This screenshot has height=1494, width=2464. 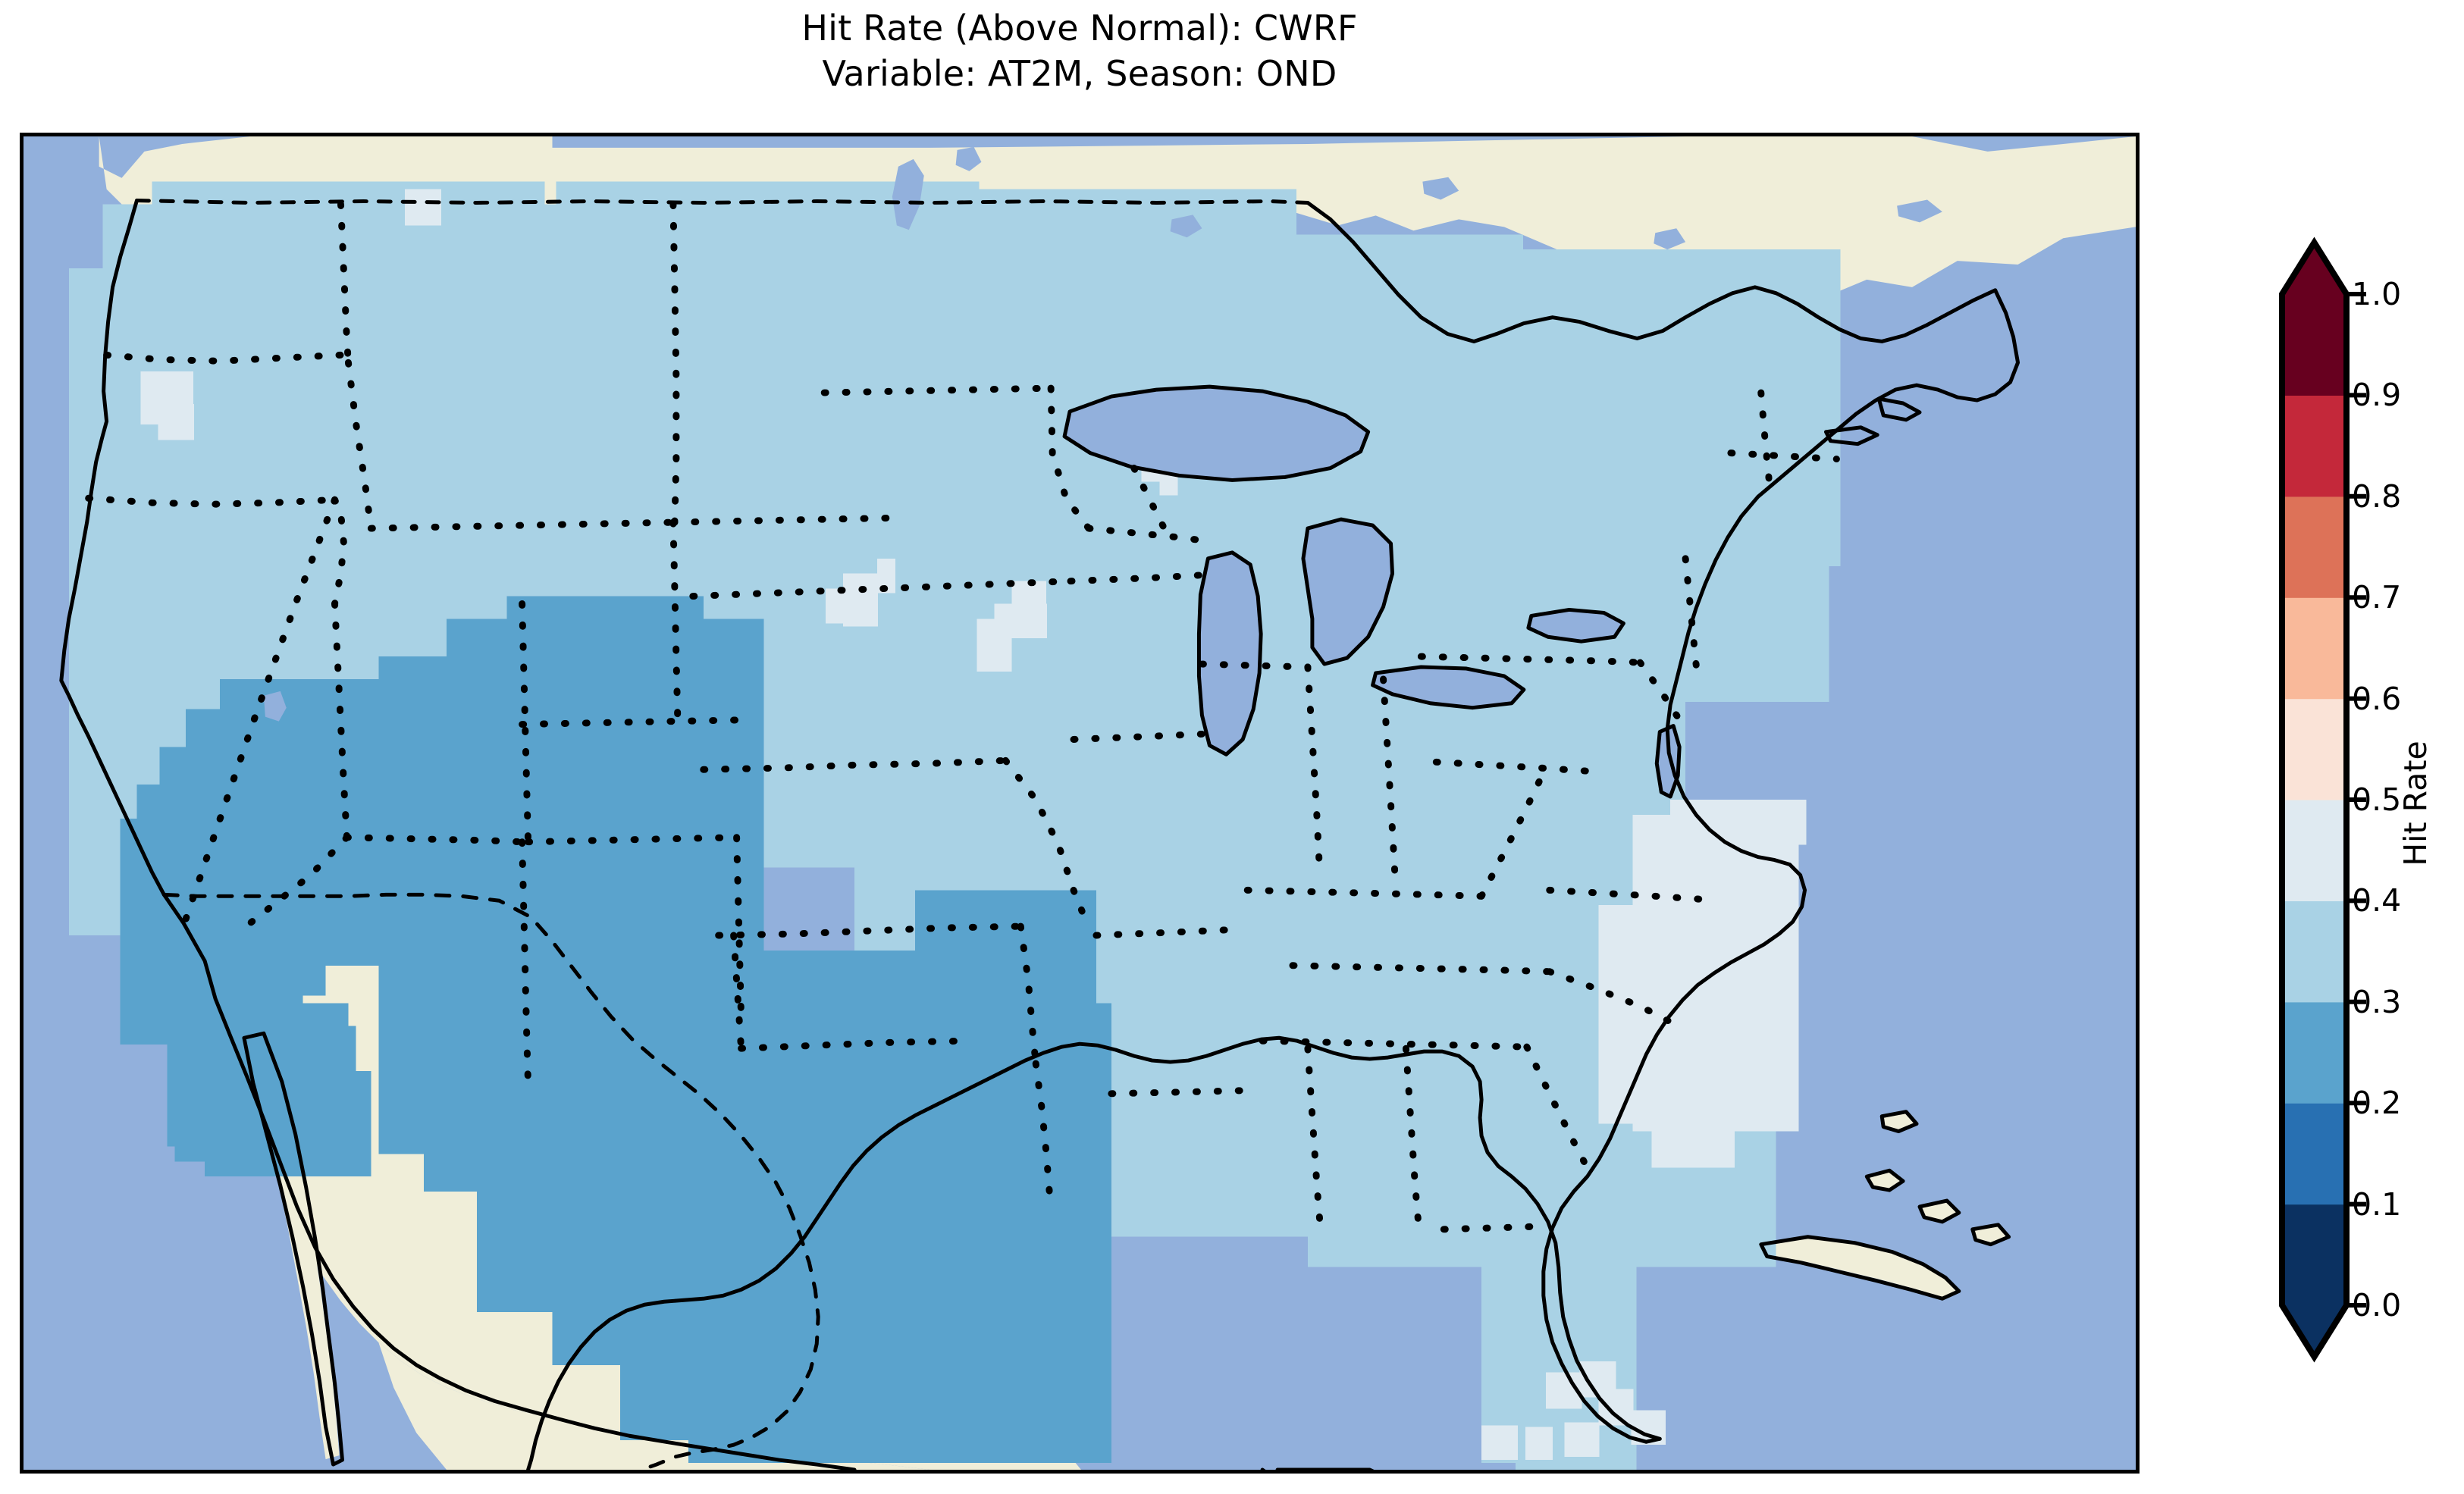 I want to click on mexico-west-coast, so click(x=509, y=1181).